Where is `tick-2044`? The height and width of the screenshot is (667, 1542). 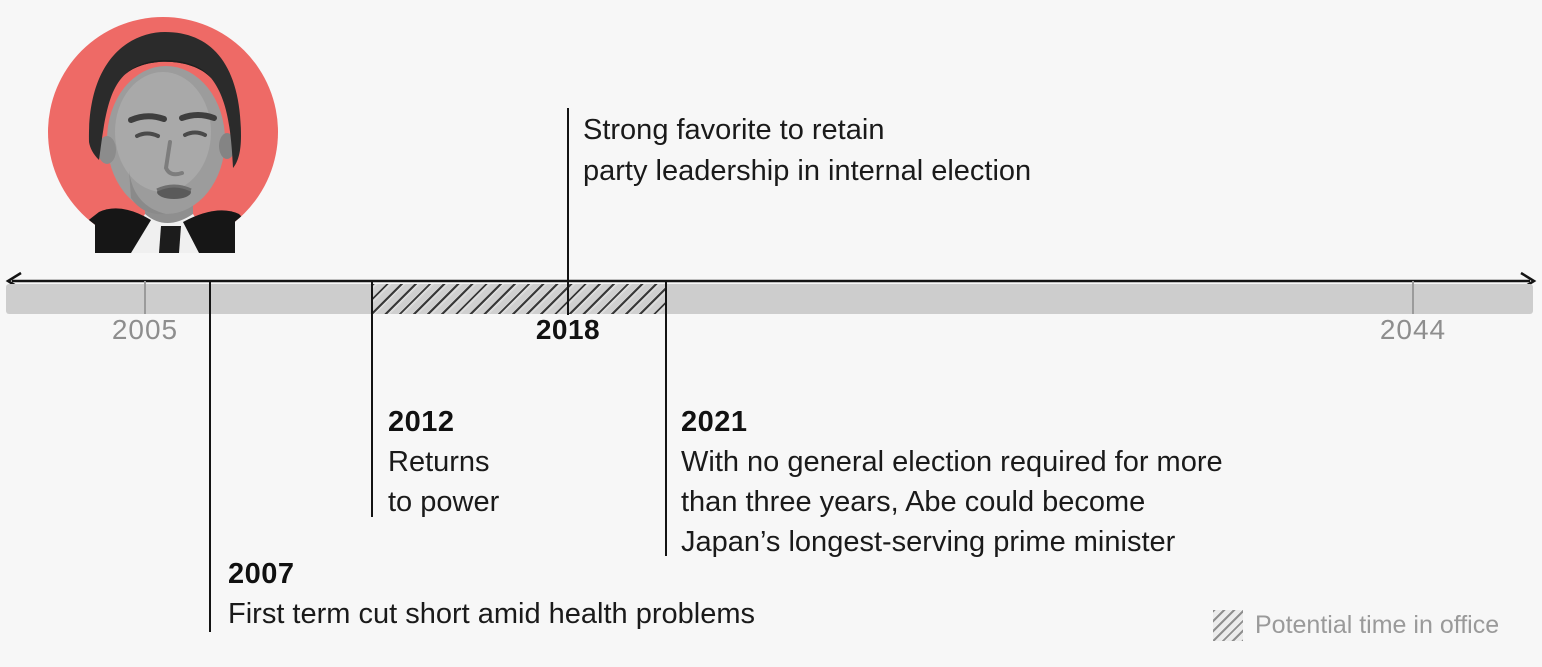 tick-2044 is located at coordinates (1413, 297).